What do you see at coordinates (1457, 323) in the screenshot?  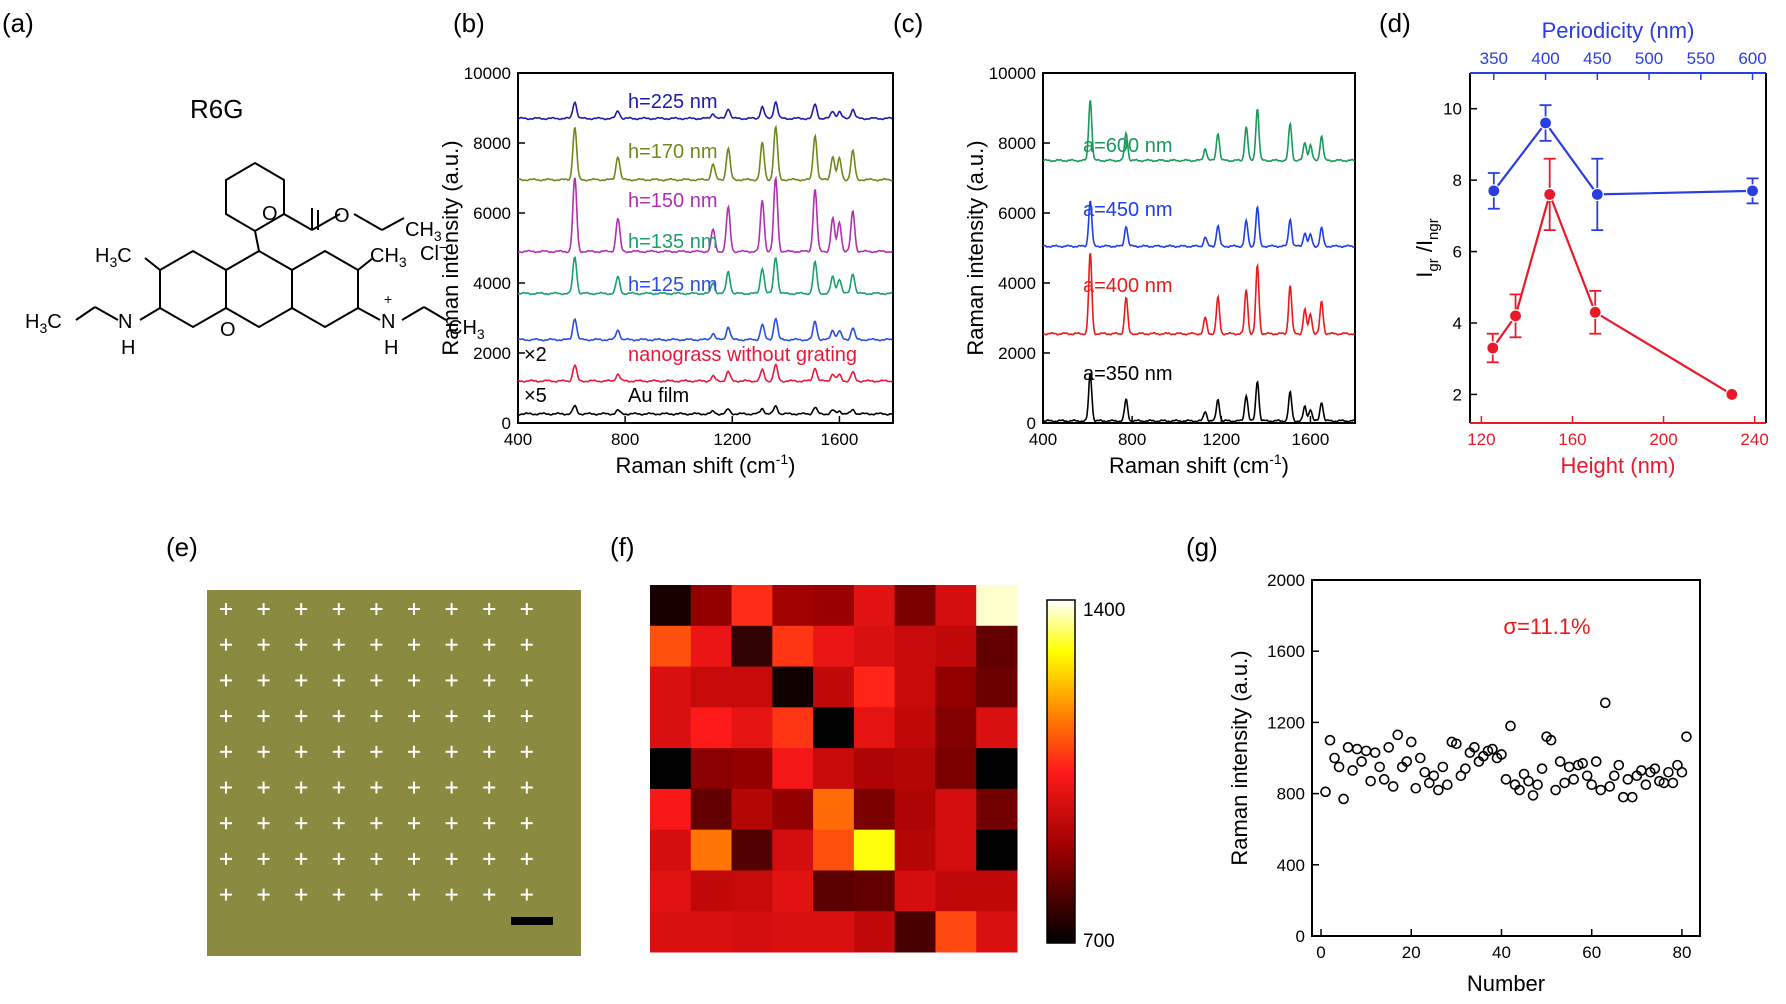 I see `y-tick-label: 4` at bounding box center [1457, 323].